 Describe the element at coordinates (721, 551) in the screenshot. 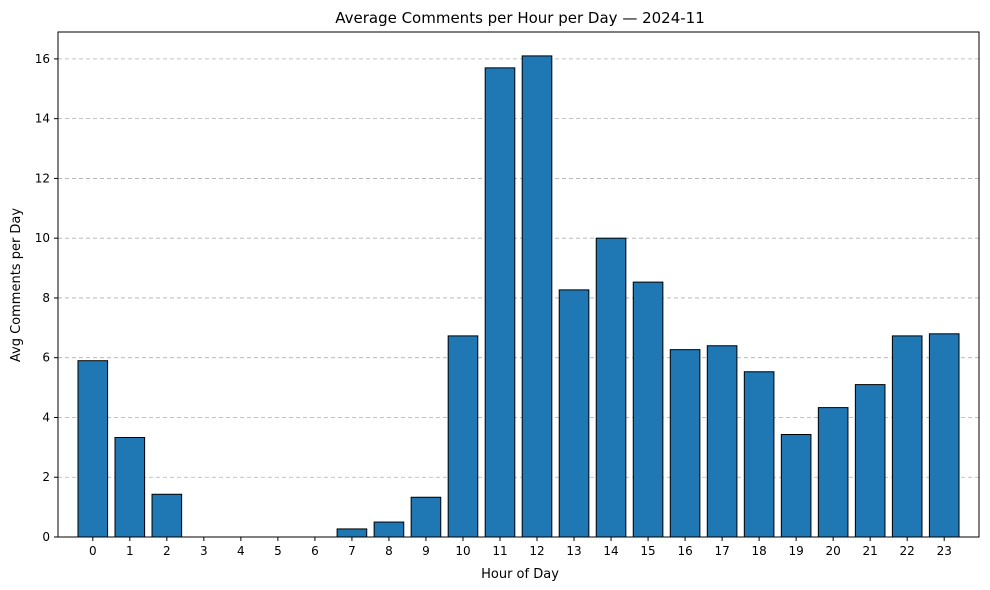

I see `x-tick-label: 17` at that location.